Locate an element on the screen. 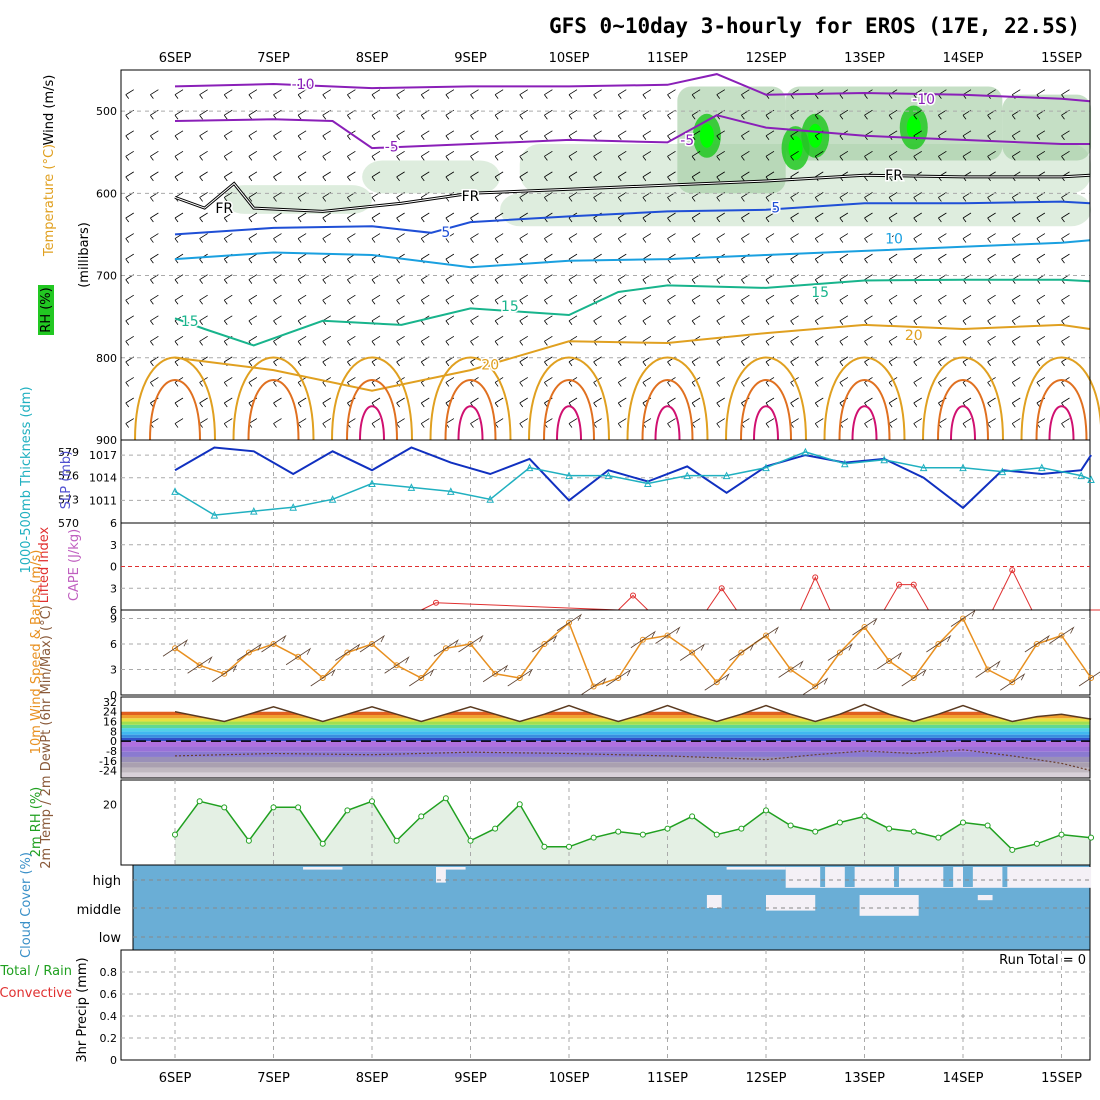 The width and height of the screenshot is (1100, 1100). wind10-tick-label: 9 is located at coordinates (113, 619).